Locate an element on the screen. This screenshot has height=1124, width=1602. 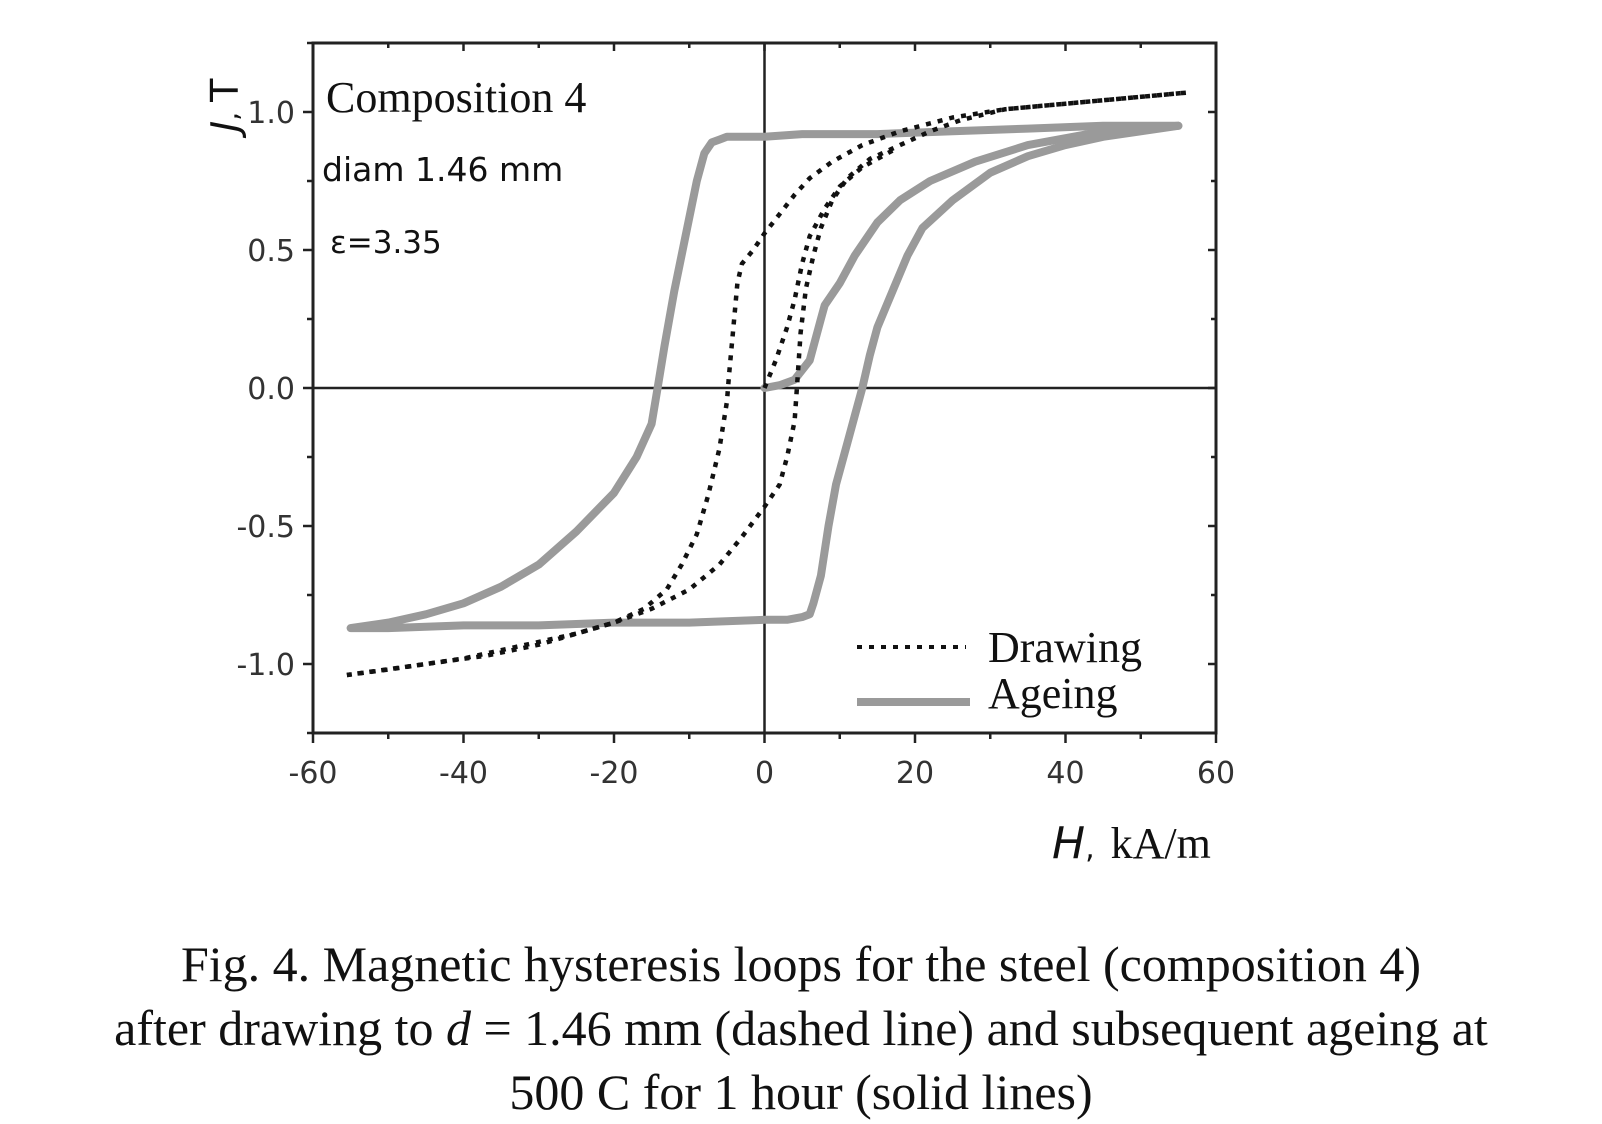
y-tick-label: 1.0 is located at coordinates (271, 113).